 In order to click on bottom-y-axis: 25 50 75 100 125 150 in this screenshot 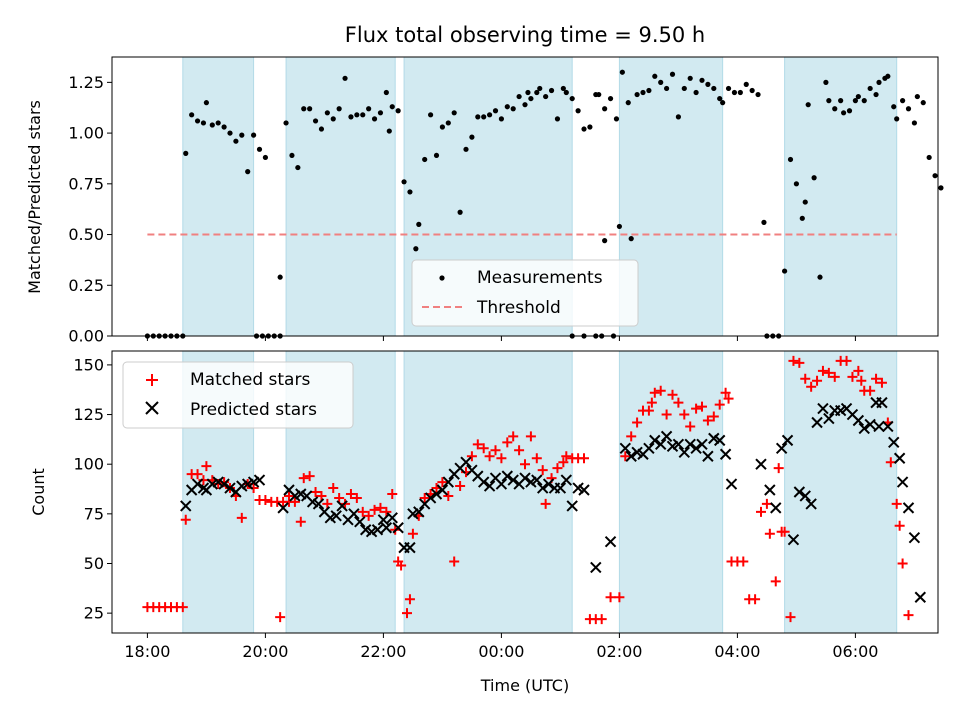, I will do `click(92, 489)`.